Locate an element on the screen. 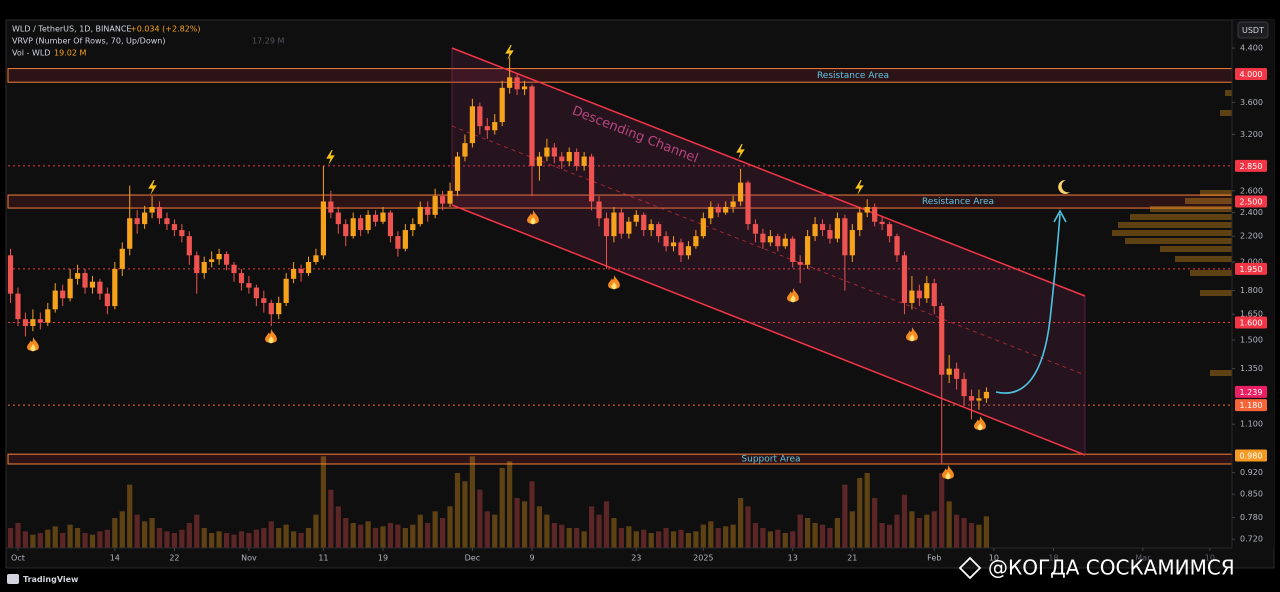 The width and height of the screenshot is (1280, 592). level-tag-label: 1.600 is located at coordinates (1251, 323).